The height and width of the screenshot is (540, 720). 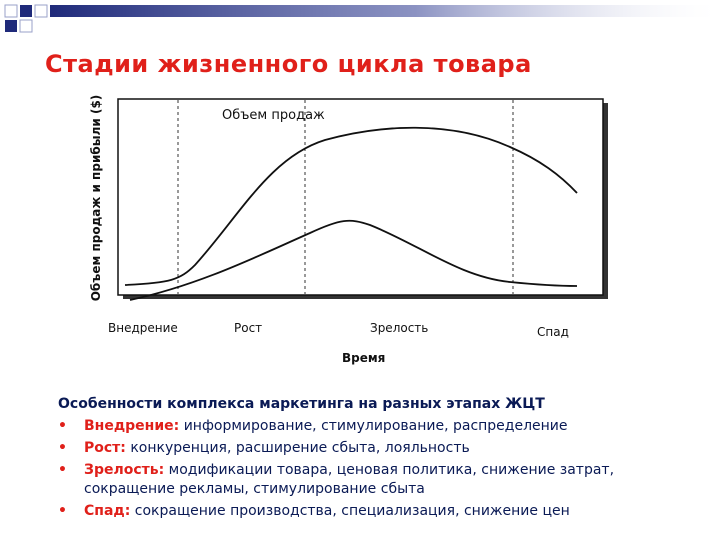 I want to click on stage-name: Рост:, so click(x=105, y=448).